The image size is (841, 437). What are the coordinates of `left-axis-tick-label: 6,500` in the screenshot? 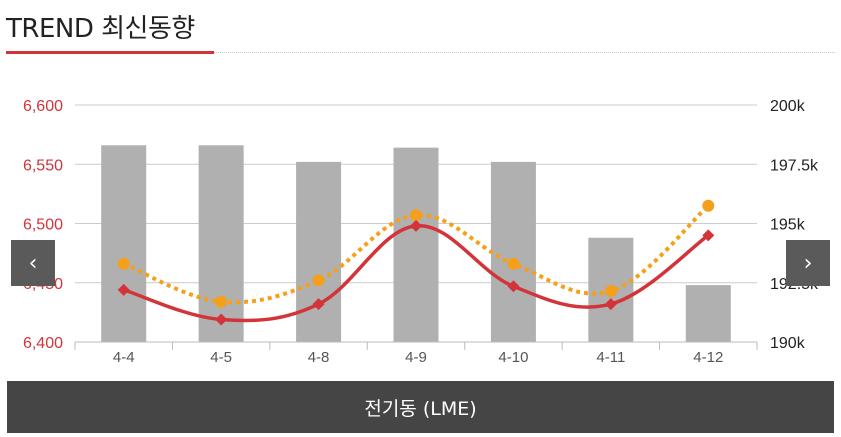 It's located at (43, 225).